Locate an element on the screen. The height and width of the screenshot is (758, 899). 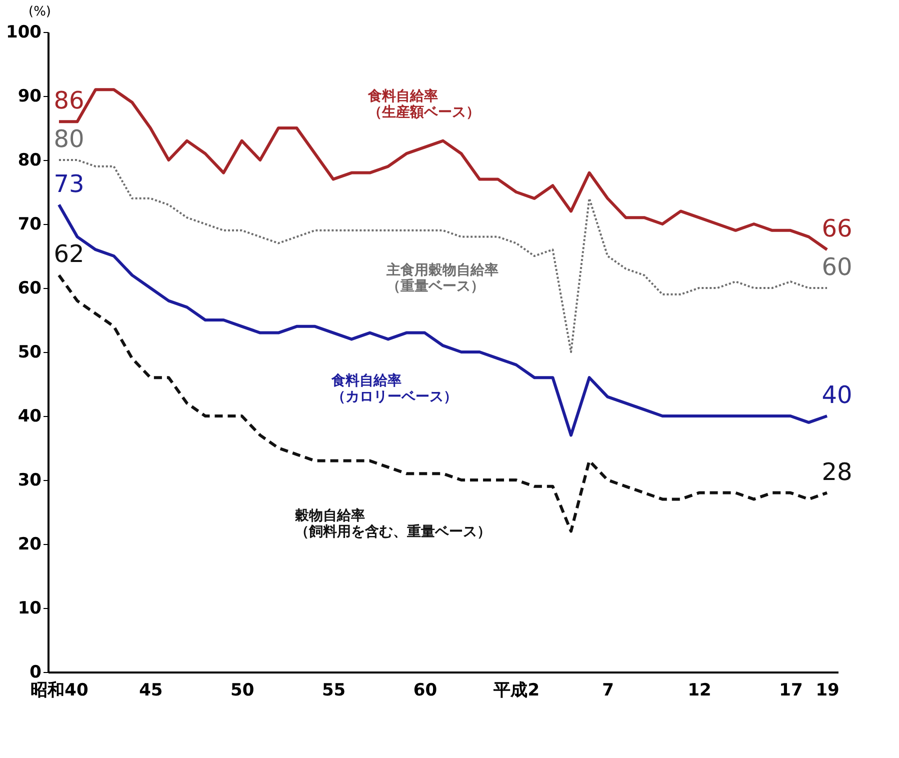
y-tick-label: 70 is located at coordinates (30, 224).